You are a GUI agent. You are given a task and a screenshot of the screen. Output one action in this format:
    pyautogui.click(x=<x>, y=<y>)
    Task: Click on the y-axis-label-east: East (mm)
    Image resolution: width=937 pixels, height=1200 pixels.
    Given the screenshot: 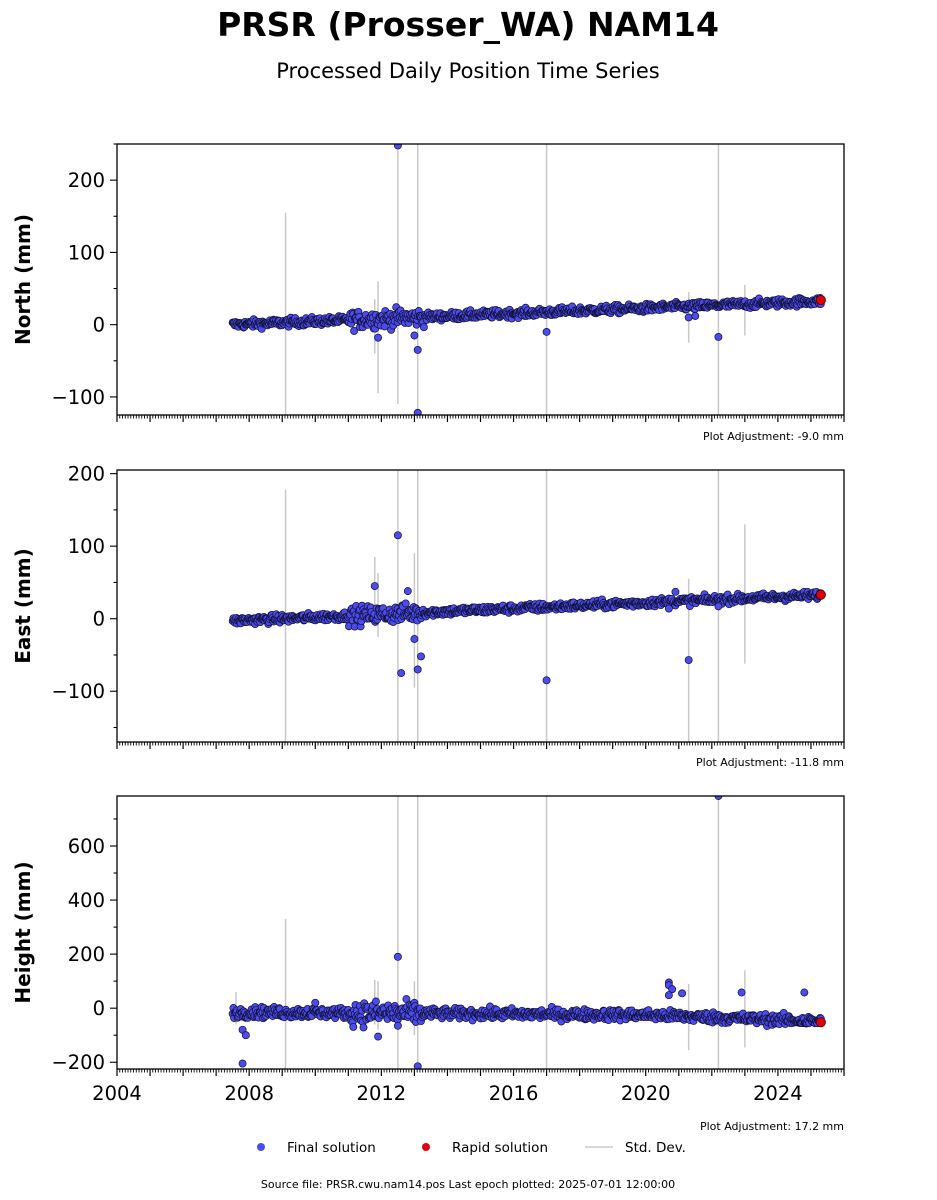 What is the action you would take?
    pyautogui.click(x=23, y=606)
    